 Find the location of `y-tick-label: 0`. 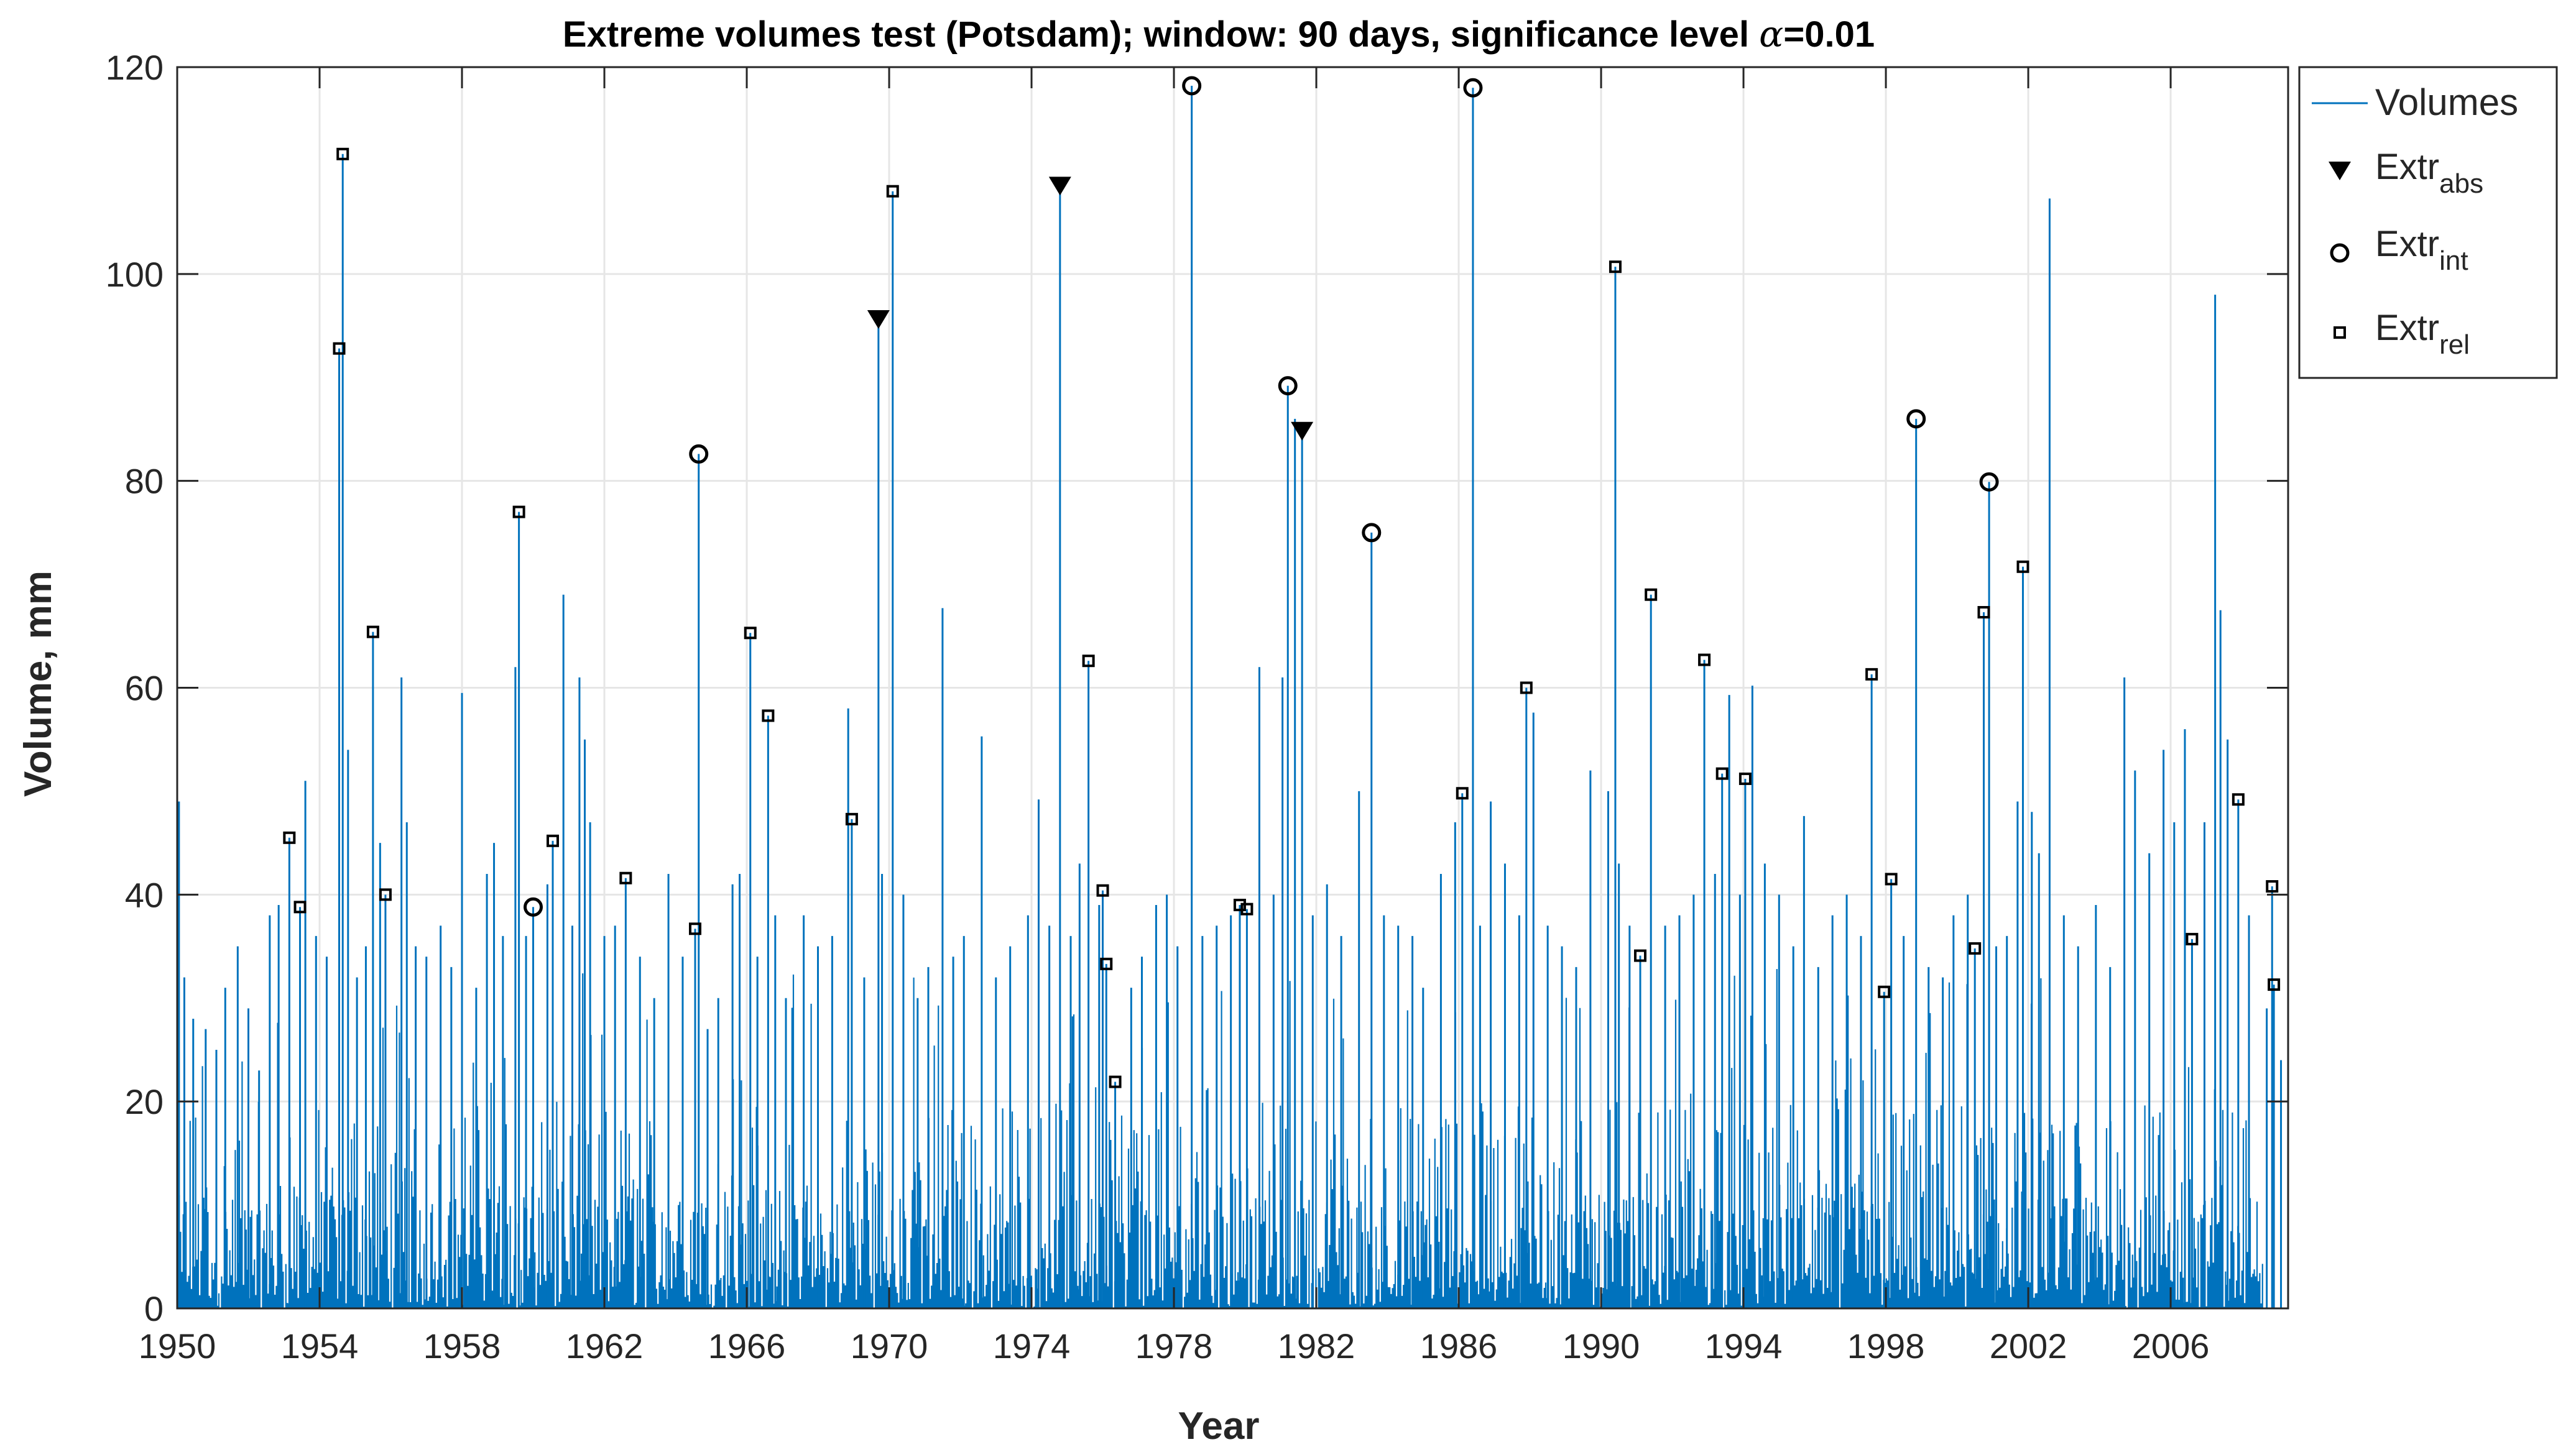

y-tick-label: 0 is located at coordinates (154, 1308).